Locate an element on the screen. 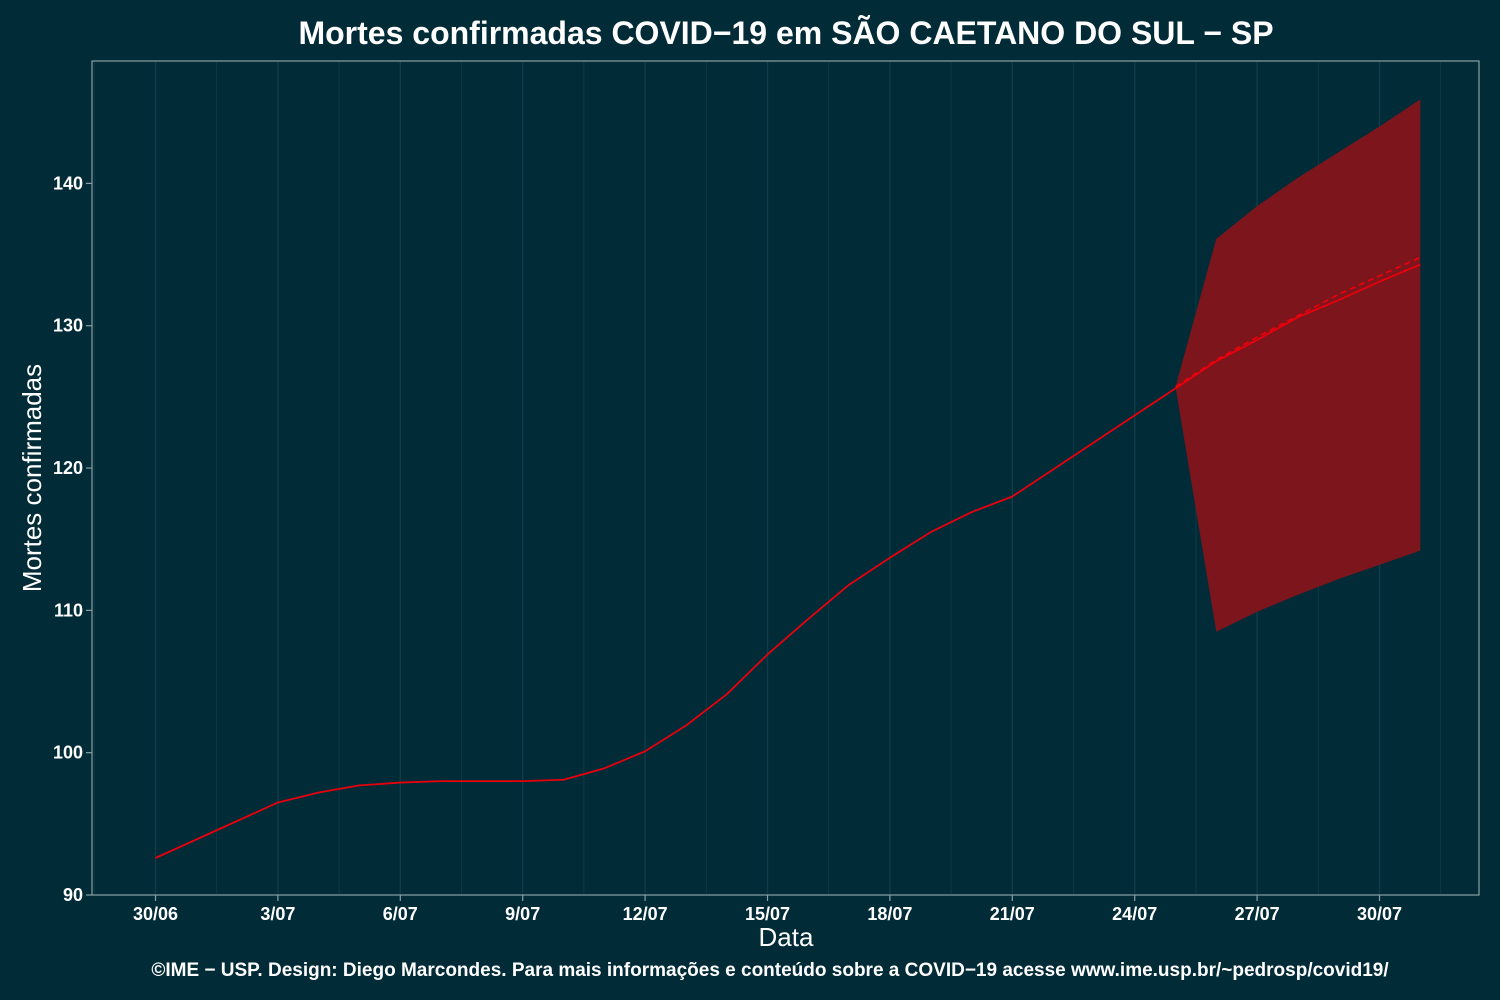  x-tick-label: 15/07 is located at coordinates (767, 914).